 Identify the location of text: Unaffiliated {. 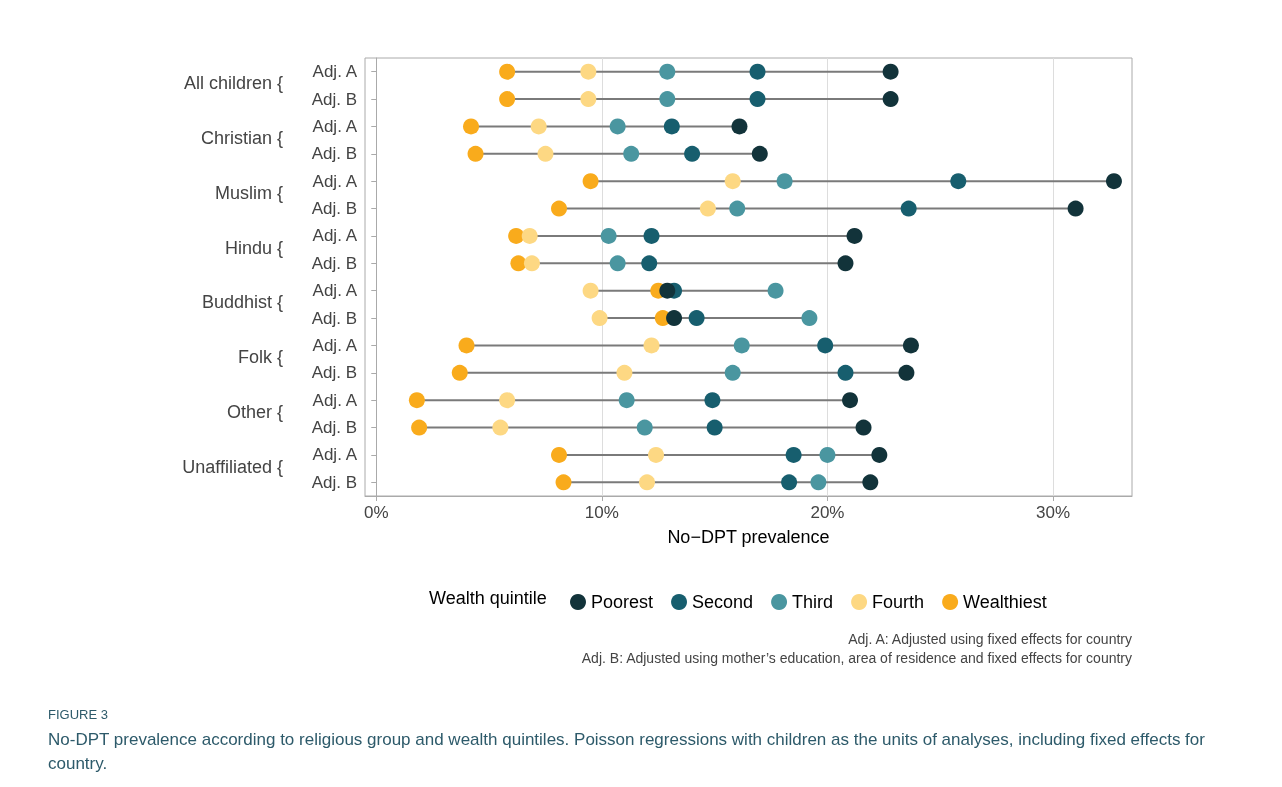
(232, 466).